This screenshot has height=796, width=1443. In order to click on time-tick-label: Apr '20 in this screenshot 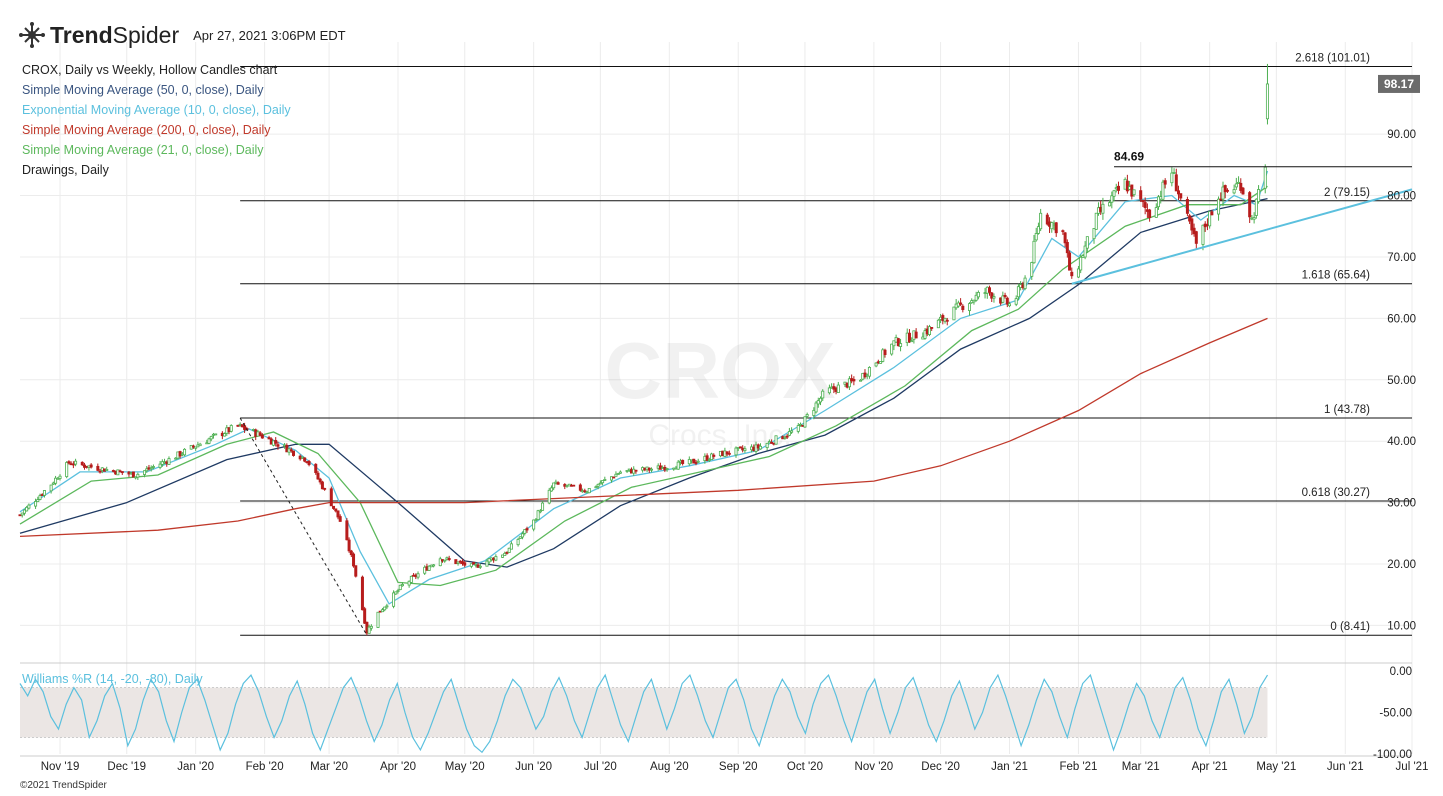, I will do `click(398, 767)`.